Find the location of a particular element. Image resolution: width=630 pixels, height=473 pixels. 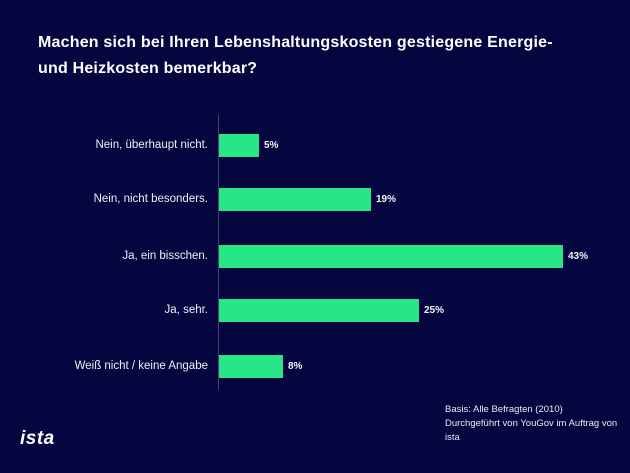

value-label: 43% is located at coordinates (578, 256).